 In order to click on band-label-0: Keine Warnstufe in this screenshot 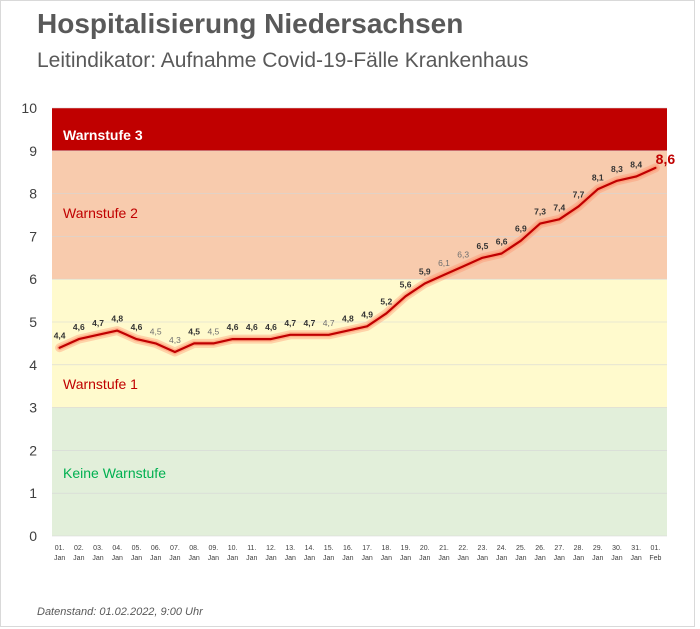, I will do `click(114, 473)`.